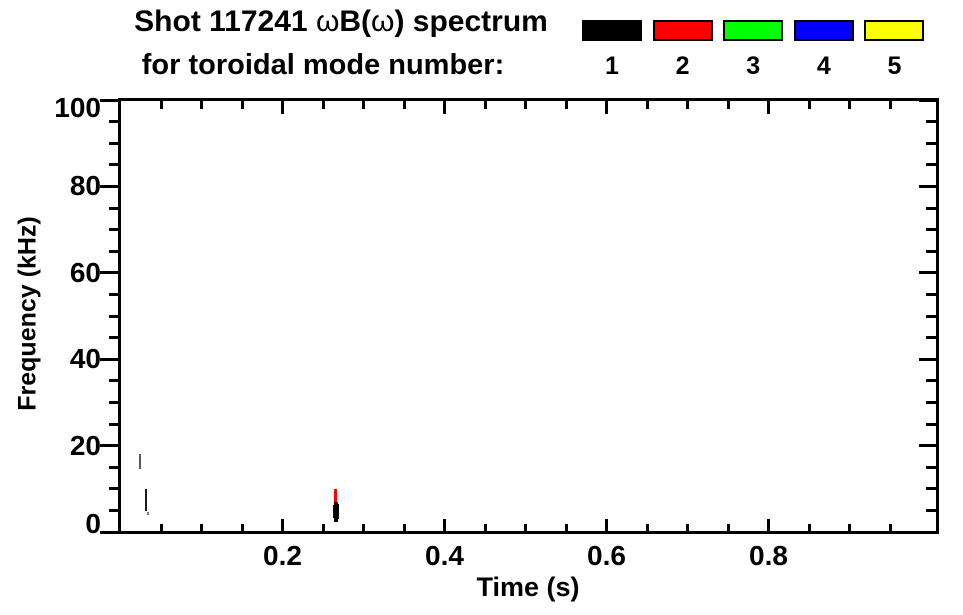 The image size is (963, 615). I want to click on chart-title: Shot 117241 ωB(ω) spectrum, so click(341, 22).